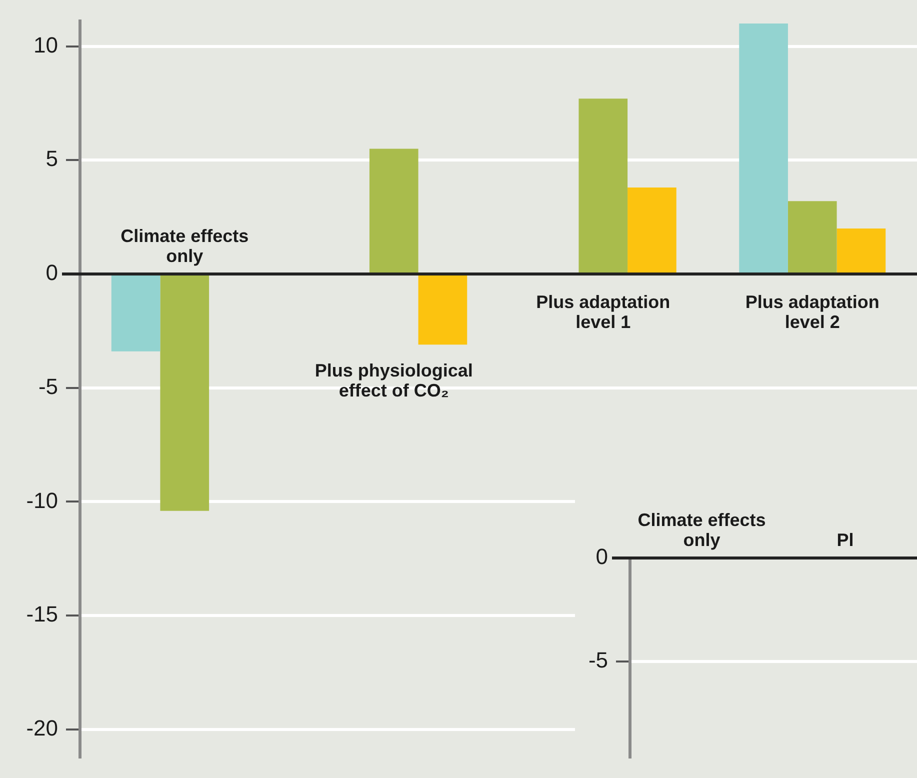  I want to click on y-tick-label: -20, so click(42, 728).